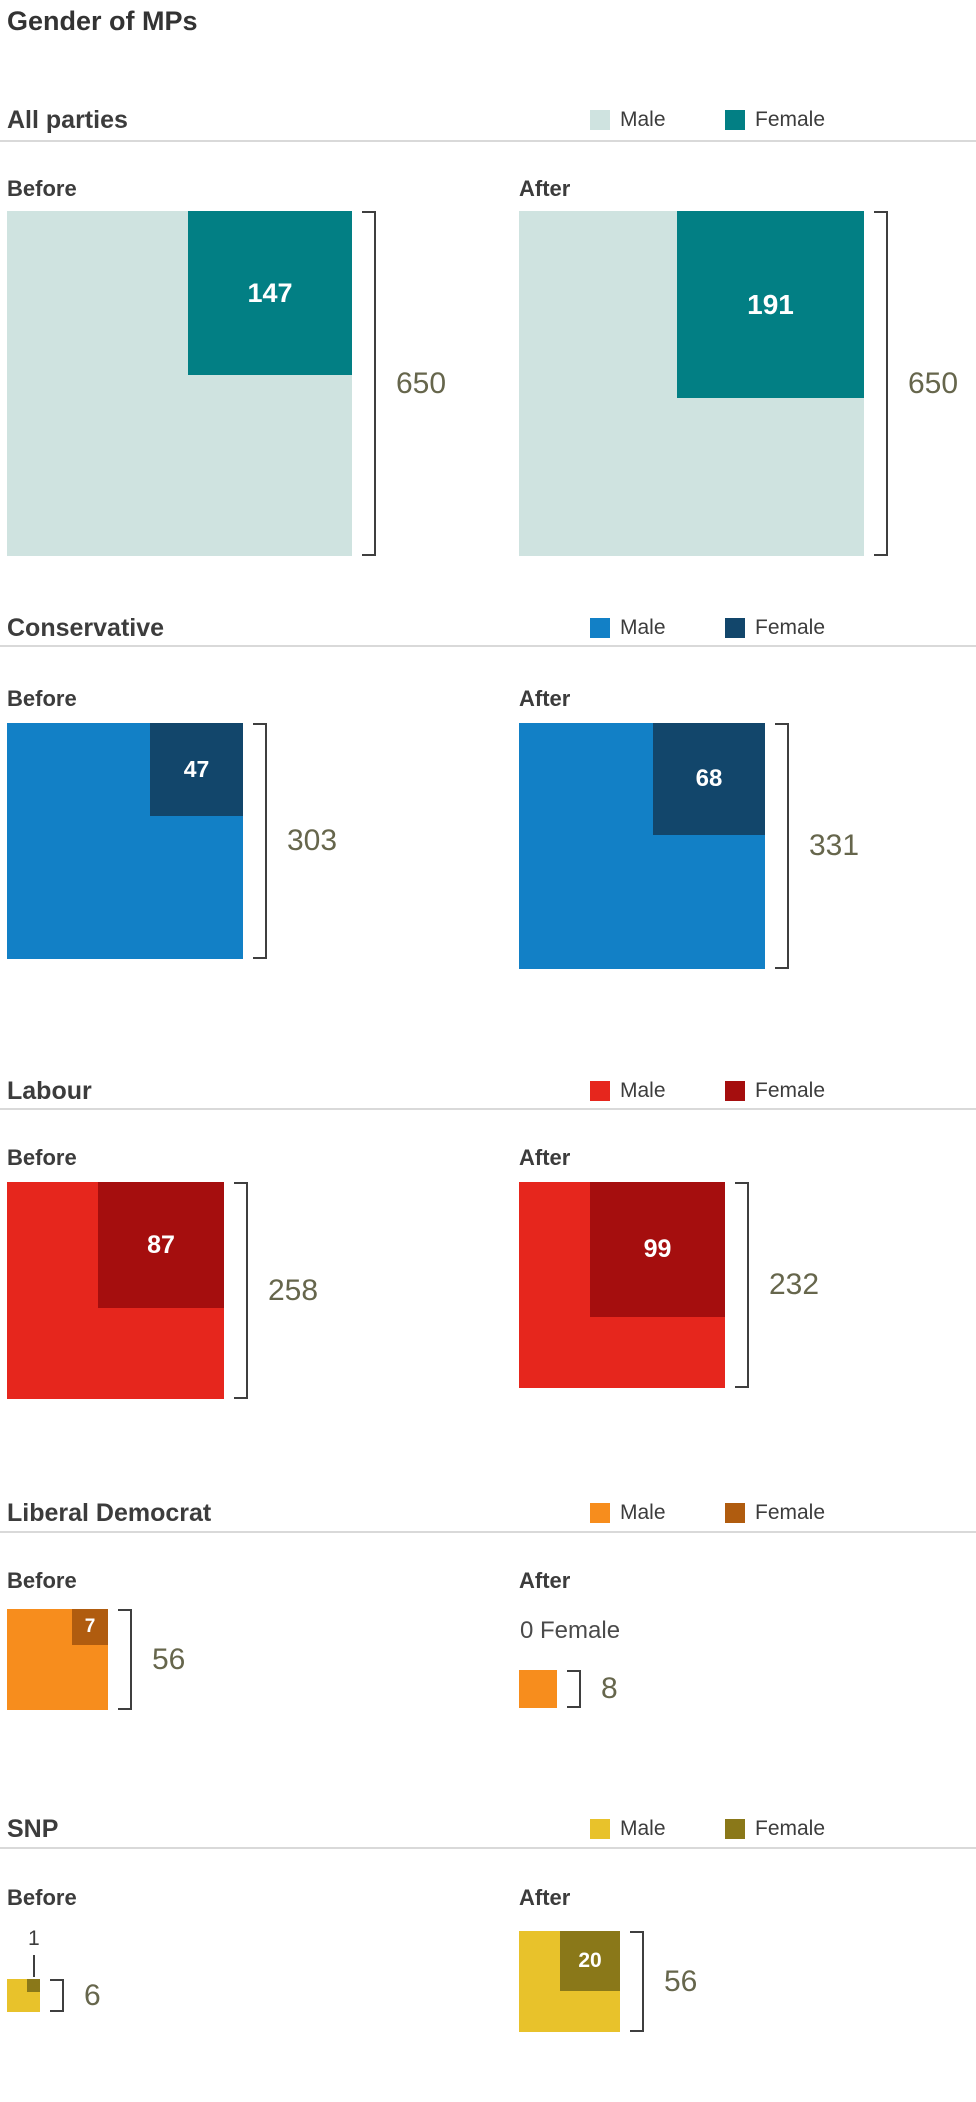  I want to click on female-count: 7, so click(90, 1626).